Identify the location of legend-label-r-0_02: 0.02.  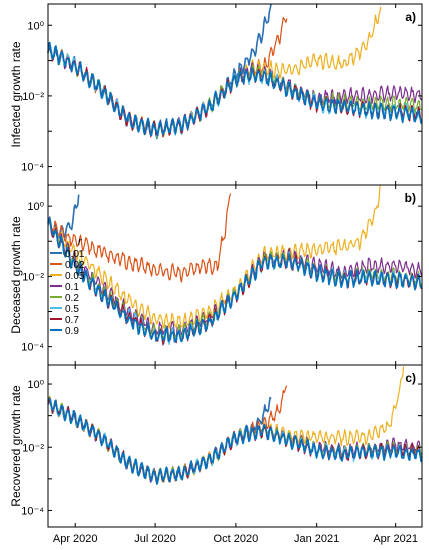
(75, 265).